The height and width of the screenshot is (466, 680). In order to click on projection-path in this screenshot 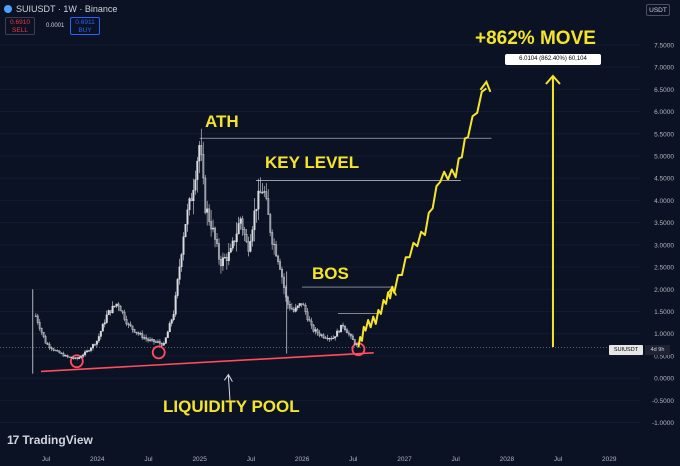, I will do `click(422, 217)`.